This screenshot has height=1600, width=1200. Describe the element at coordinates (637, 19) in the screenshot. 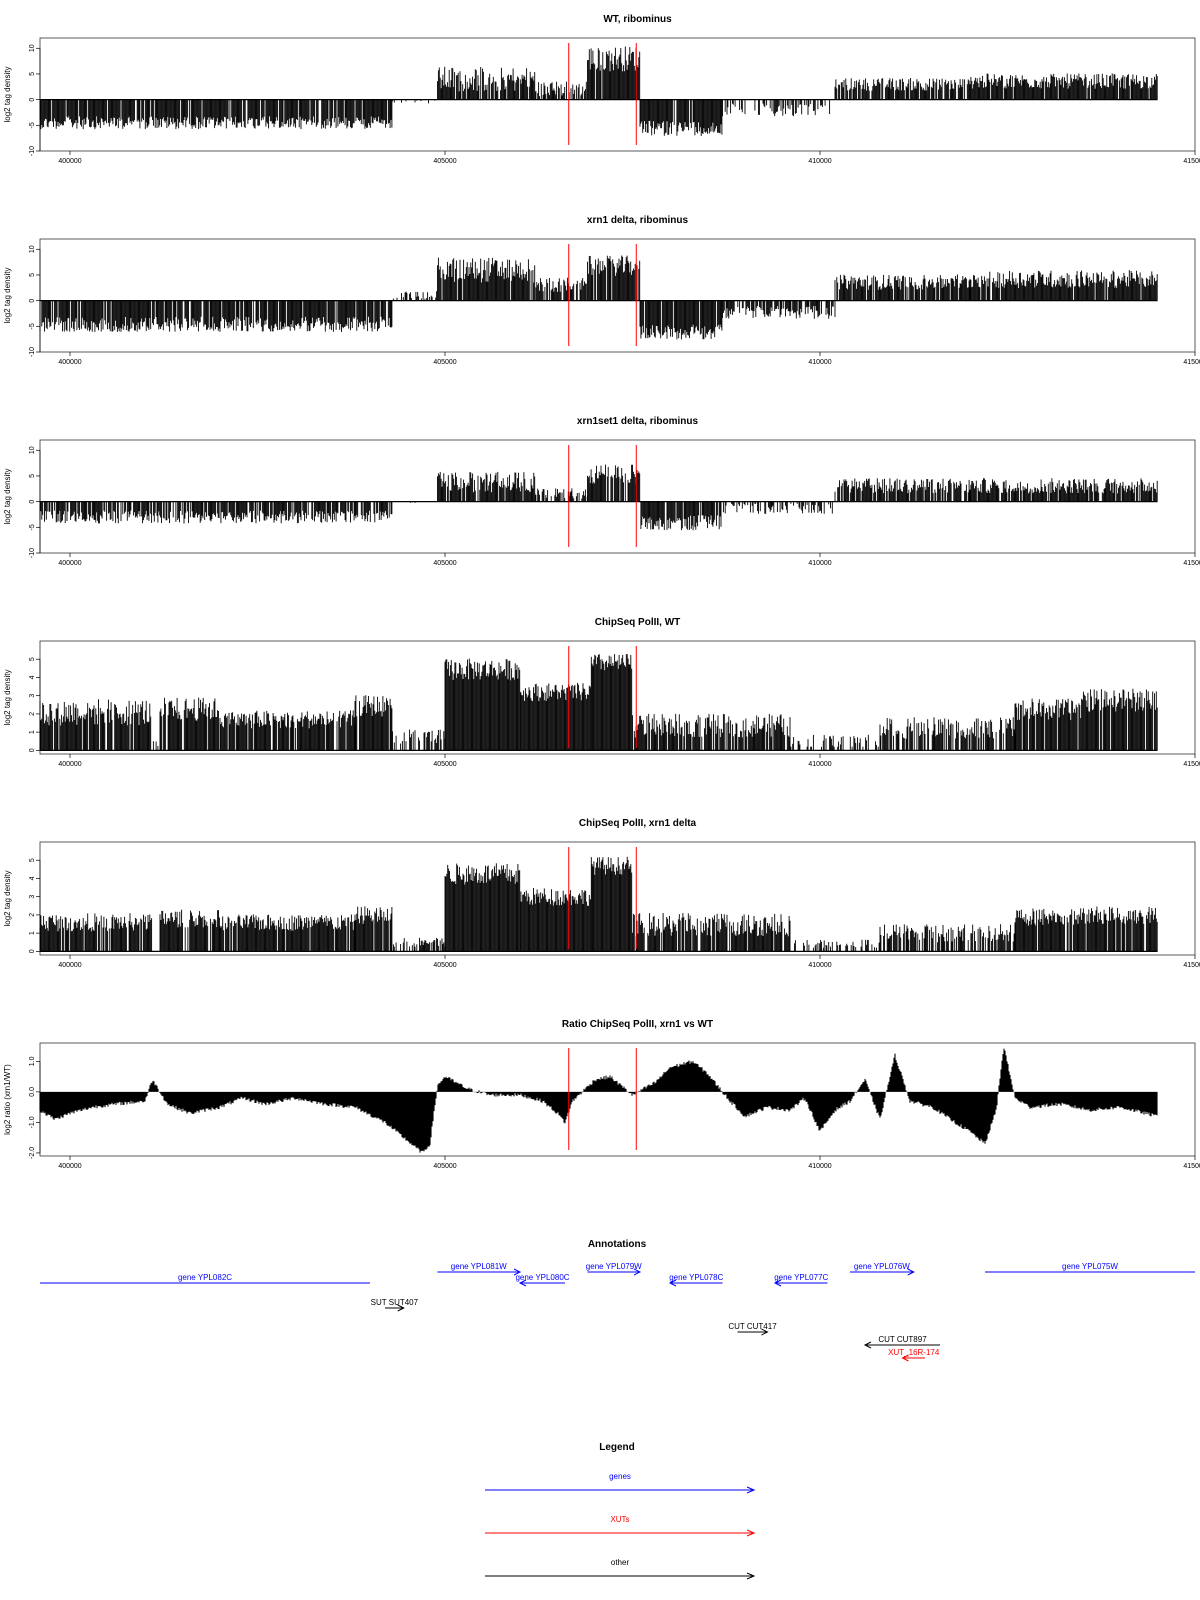

I see `chart-title: WT, ribominus` at that location.